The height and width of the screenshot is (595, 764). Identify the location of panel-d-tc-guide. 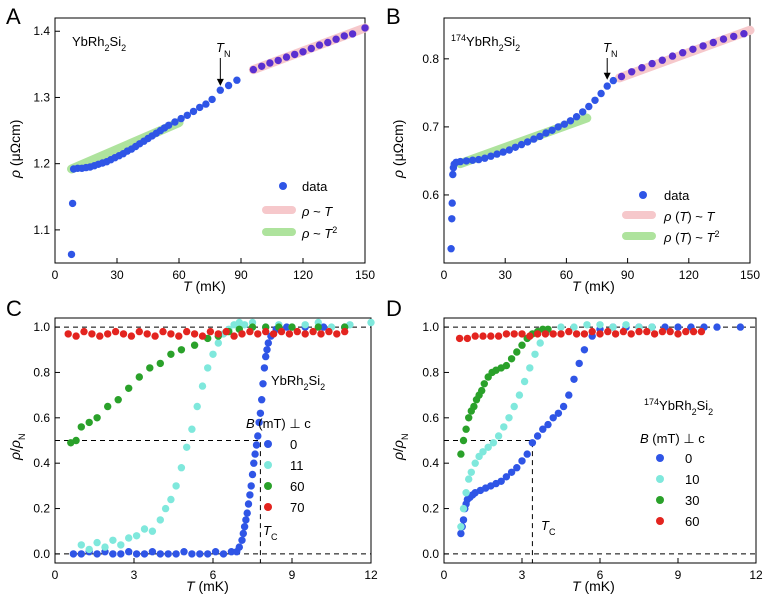
(488, 501).